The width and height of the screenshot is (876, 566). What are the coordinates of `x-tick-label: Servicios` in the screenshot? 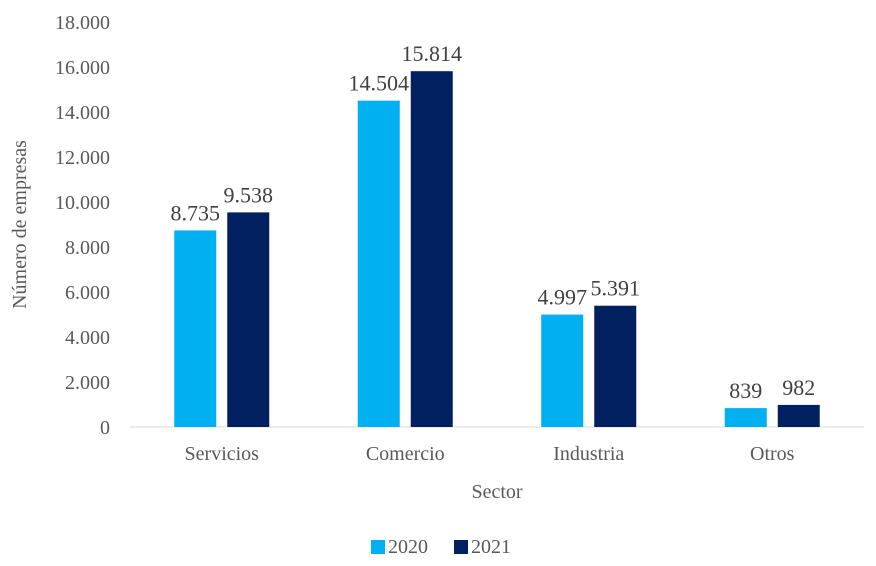 It's located at (222, 454).